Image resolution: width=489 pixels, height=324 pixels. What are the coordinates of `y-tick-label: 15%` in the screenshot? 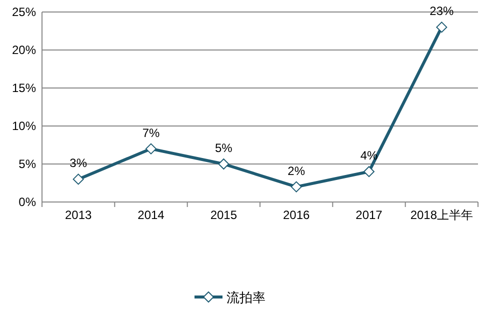 It's located at (24, 88).